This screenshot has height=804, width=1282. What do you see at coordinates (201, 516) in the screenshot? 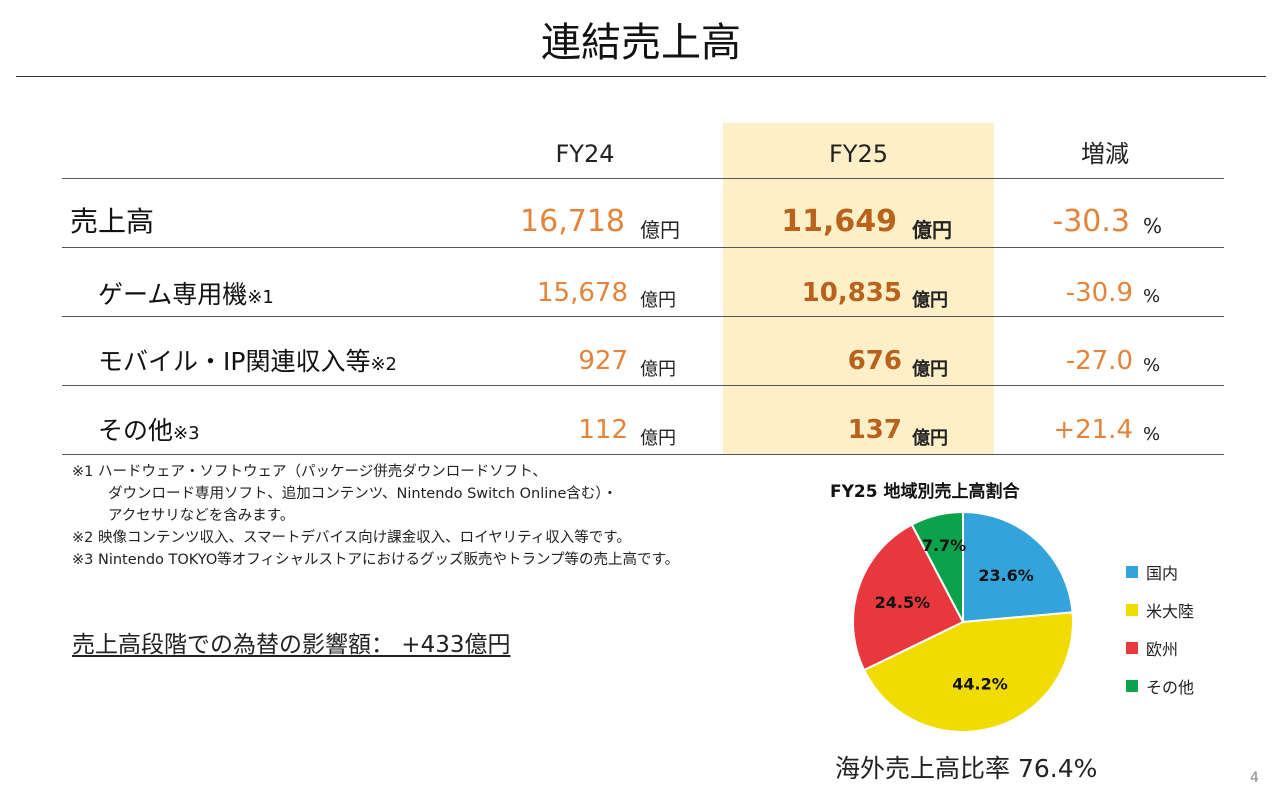
I see `footnote-1-line-3: アクセサリなどを含みます。` at bounding box center [201, 516].